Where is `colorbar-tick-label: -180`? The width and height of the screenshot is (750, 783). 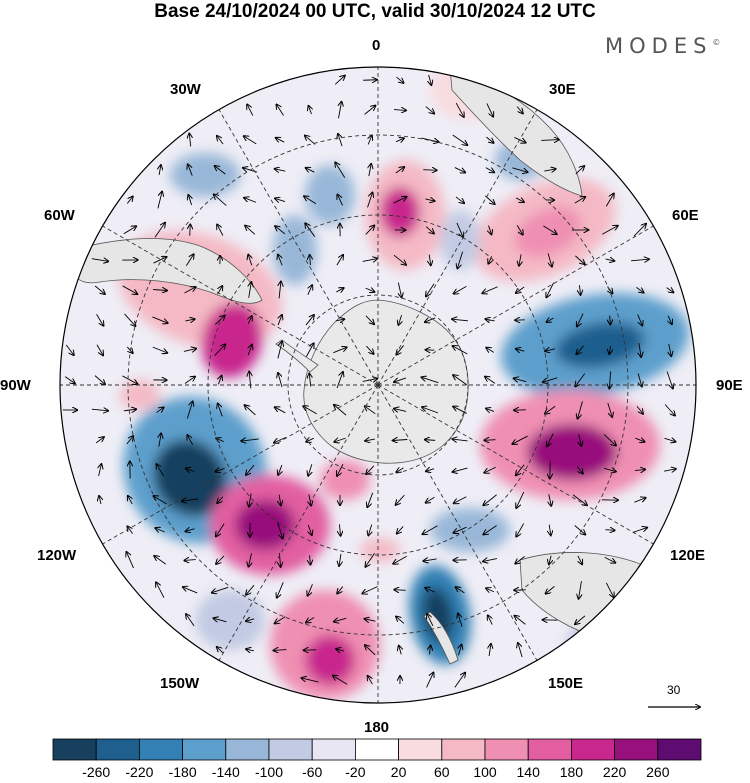
colorbar-tick-label: -180 is located at coordinates (182, 772).